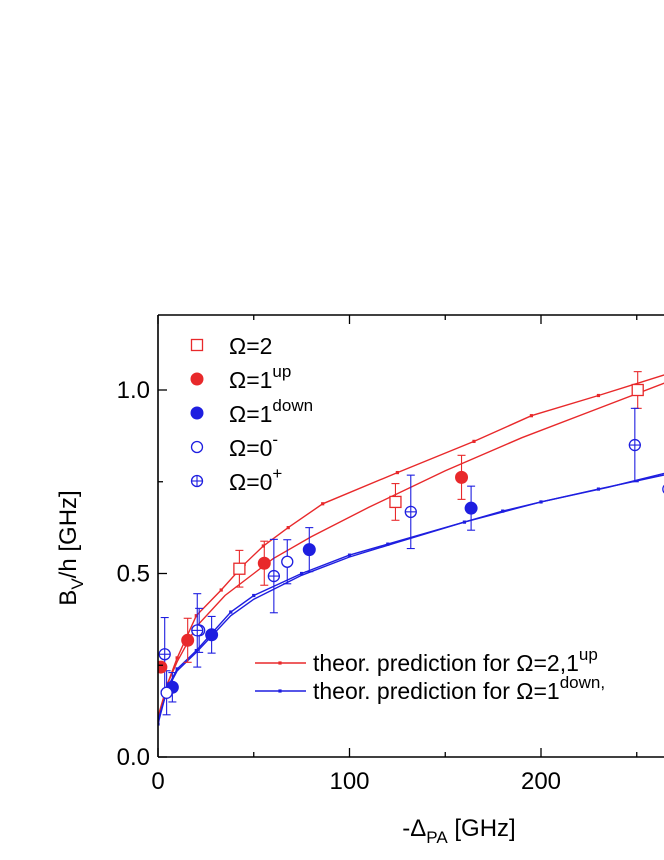  What do you see at coordinates (582, 682) in the screenshot?
I see `theory-legend-sup: down,` at bounding box center [582, 682].